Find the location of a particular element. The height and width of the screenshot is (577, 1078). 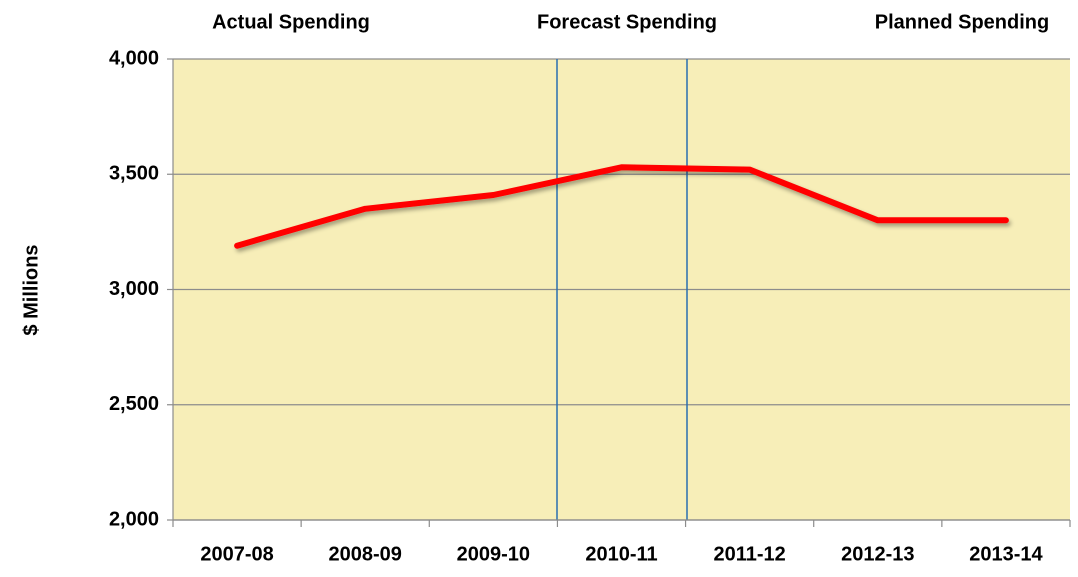

annotation: Planned Spending is located at coordinates (962, 22).